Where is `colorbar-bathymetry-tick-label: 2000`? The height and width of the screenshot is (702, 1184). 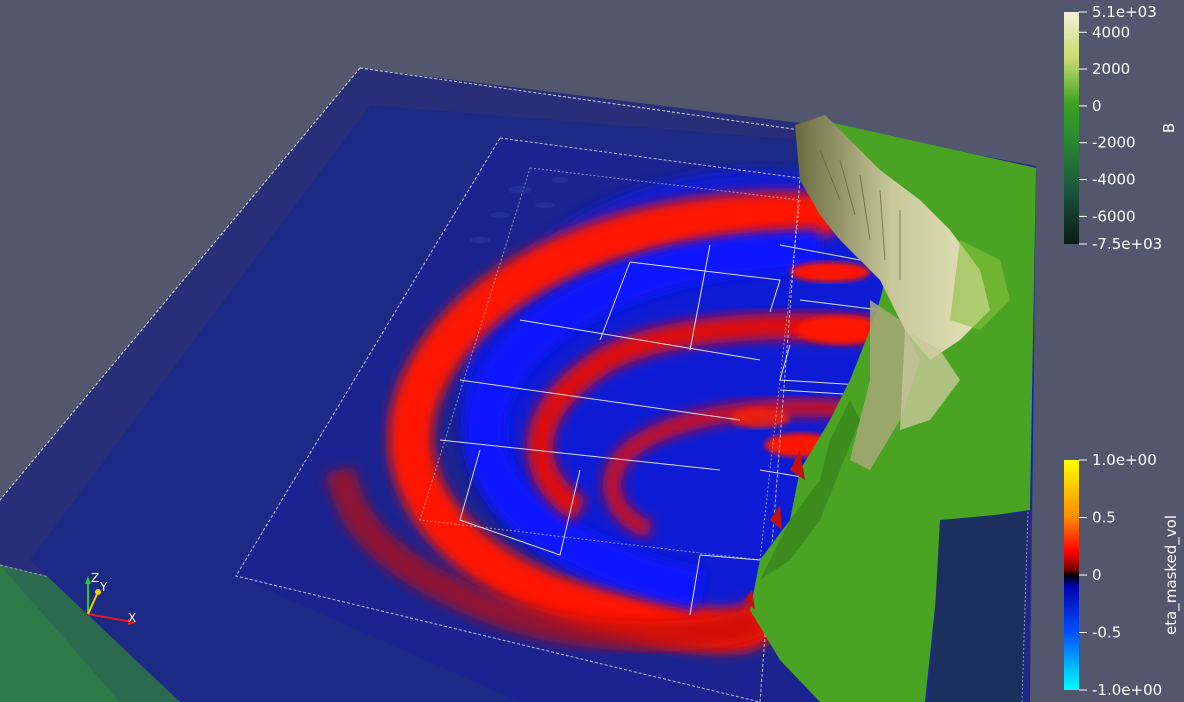 colorbar-bathymetry-tick-label: 2000 is located at coordinates (1111, 69).